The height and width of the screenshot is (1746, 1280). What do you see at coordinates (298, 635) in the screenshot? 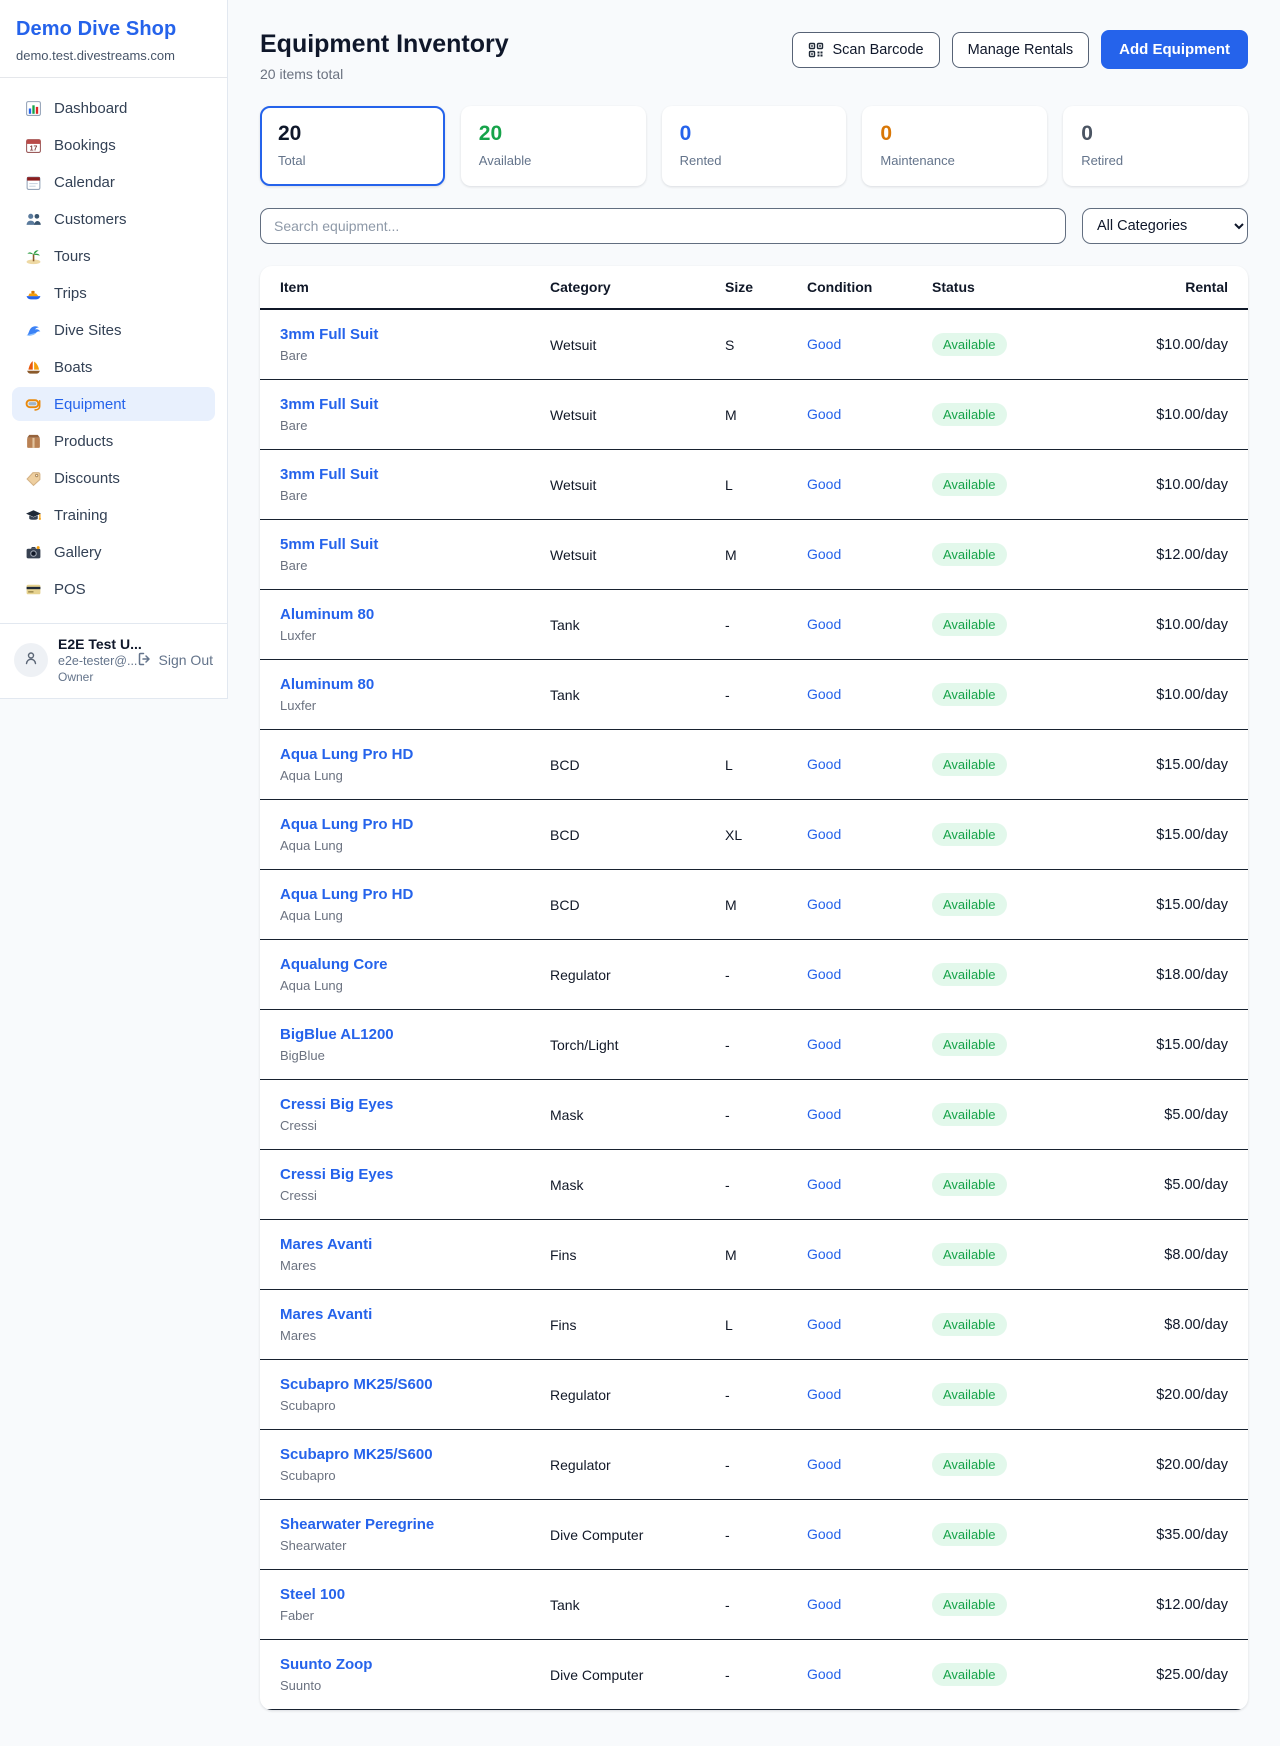
I see `item-brand: Luxfer` at bounding box center [298, 635].